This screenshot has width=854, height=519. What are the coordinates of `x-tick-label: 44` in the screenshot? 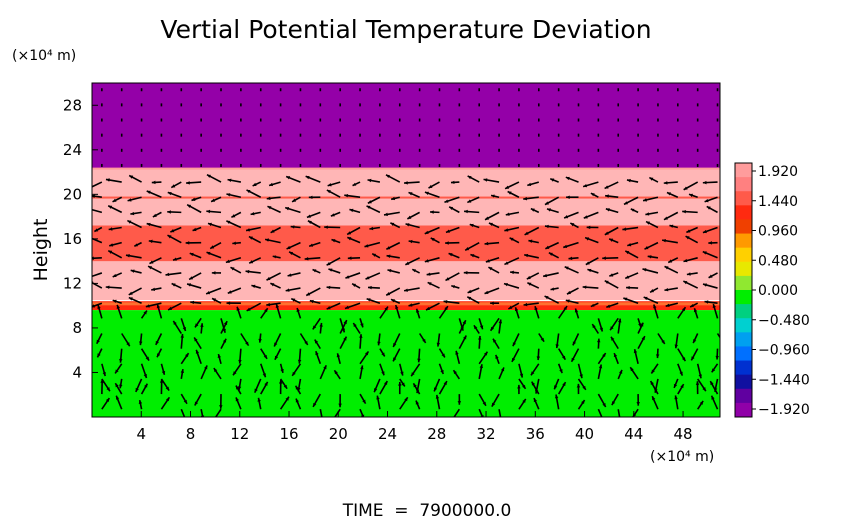 It's located at (633, 434).